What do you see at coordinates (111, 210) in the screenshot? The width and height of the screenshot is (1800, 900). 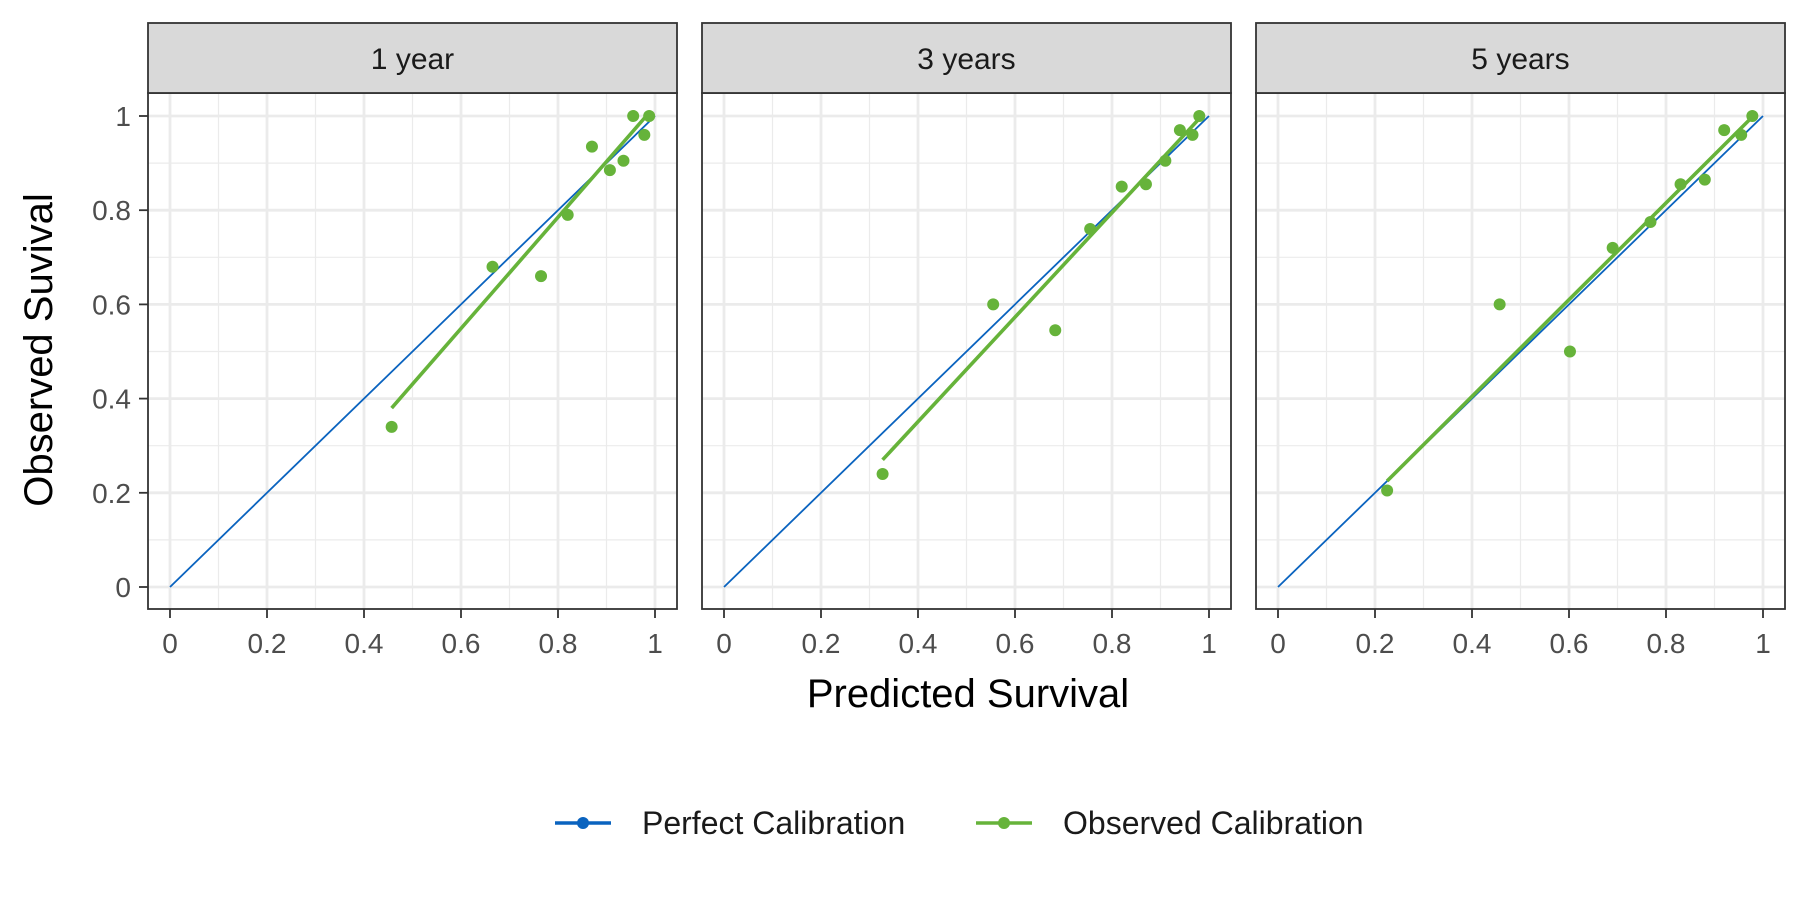 I see `y-tick-label: 0.8` at bounding box center [111, 210].